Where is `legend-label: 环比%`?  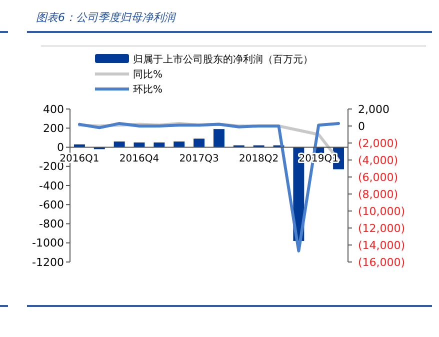 legend-label: 环比% is located at coordinates (148, 90).